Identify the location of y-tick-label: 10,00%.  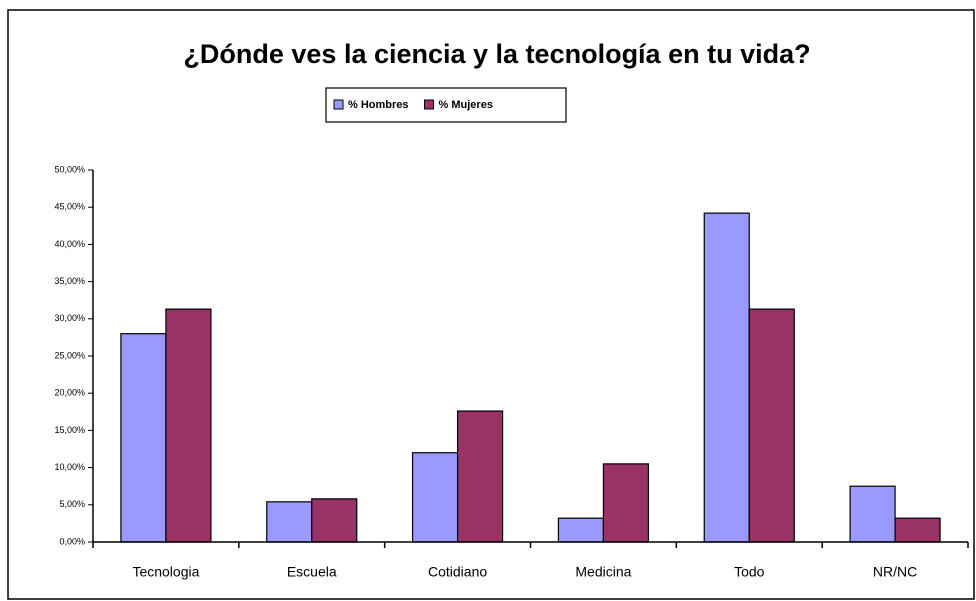
(69, 467).